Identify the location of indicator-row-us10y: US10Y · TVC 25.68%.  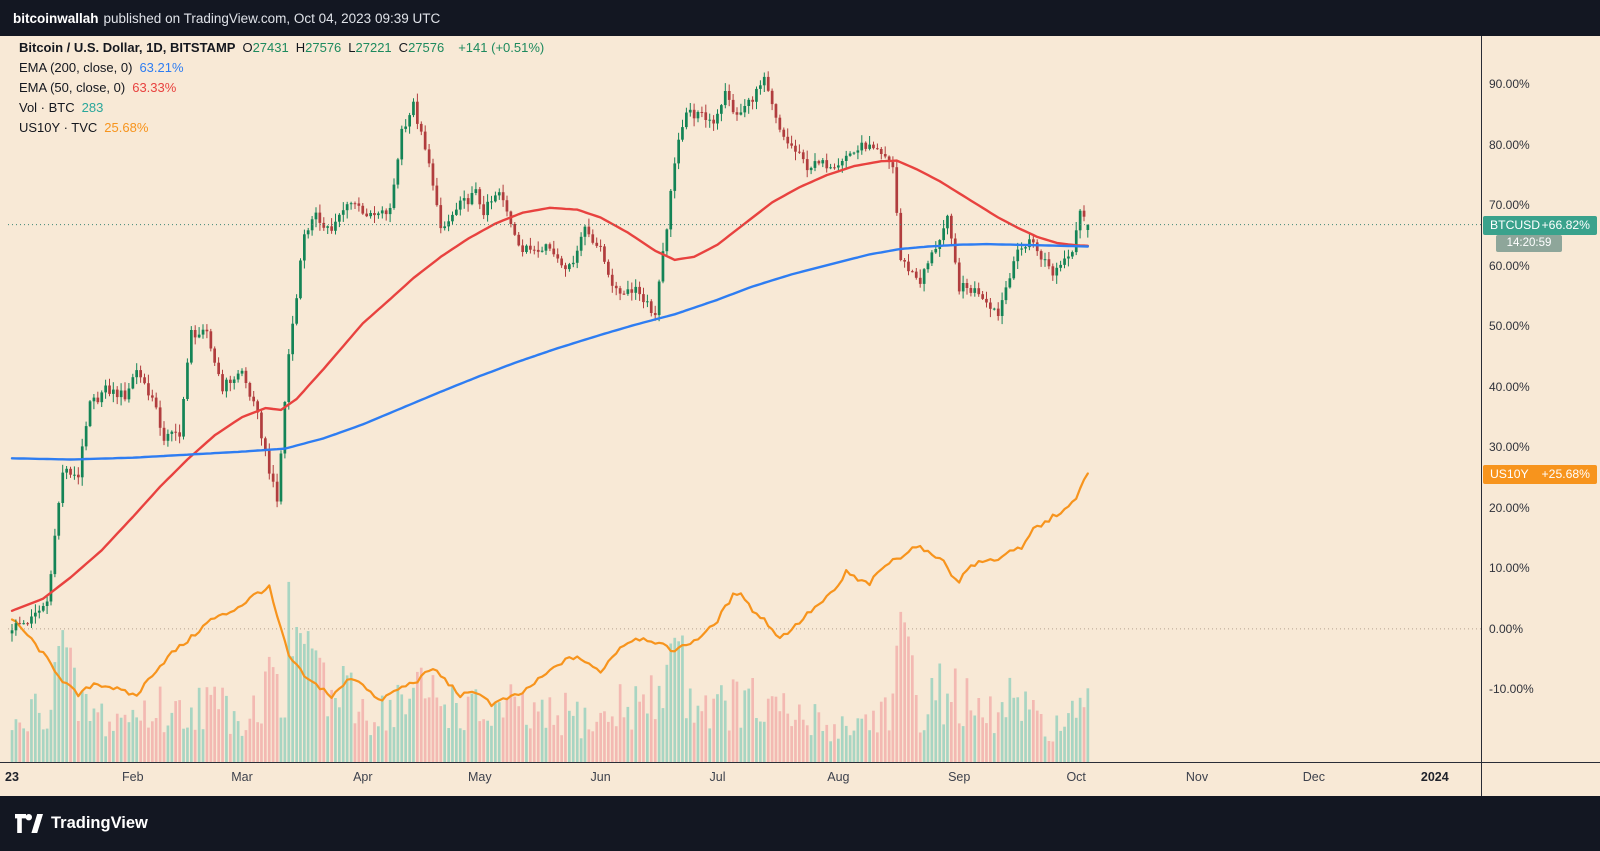
(281, 130).